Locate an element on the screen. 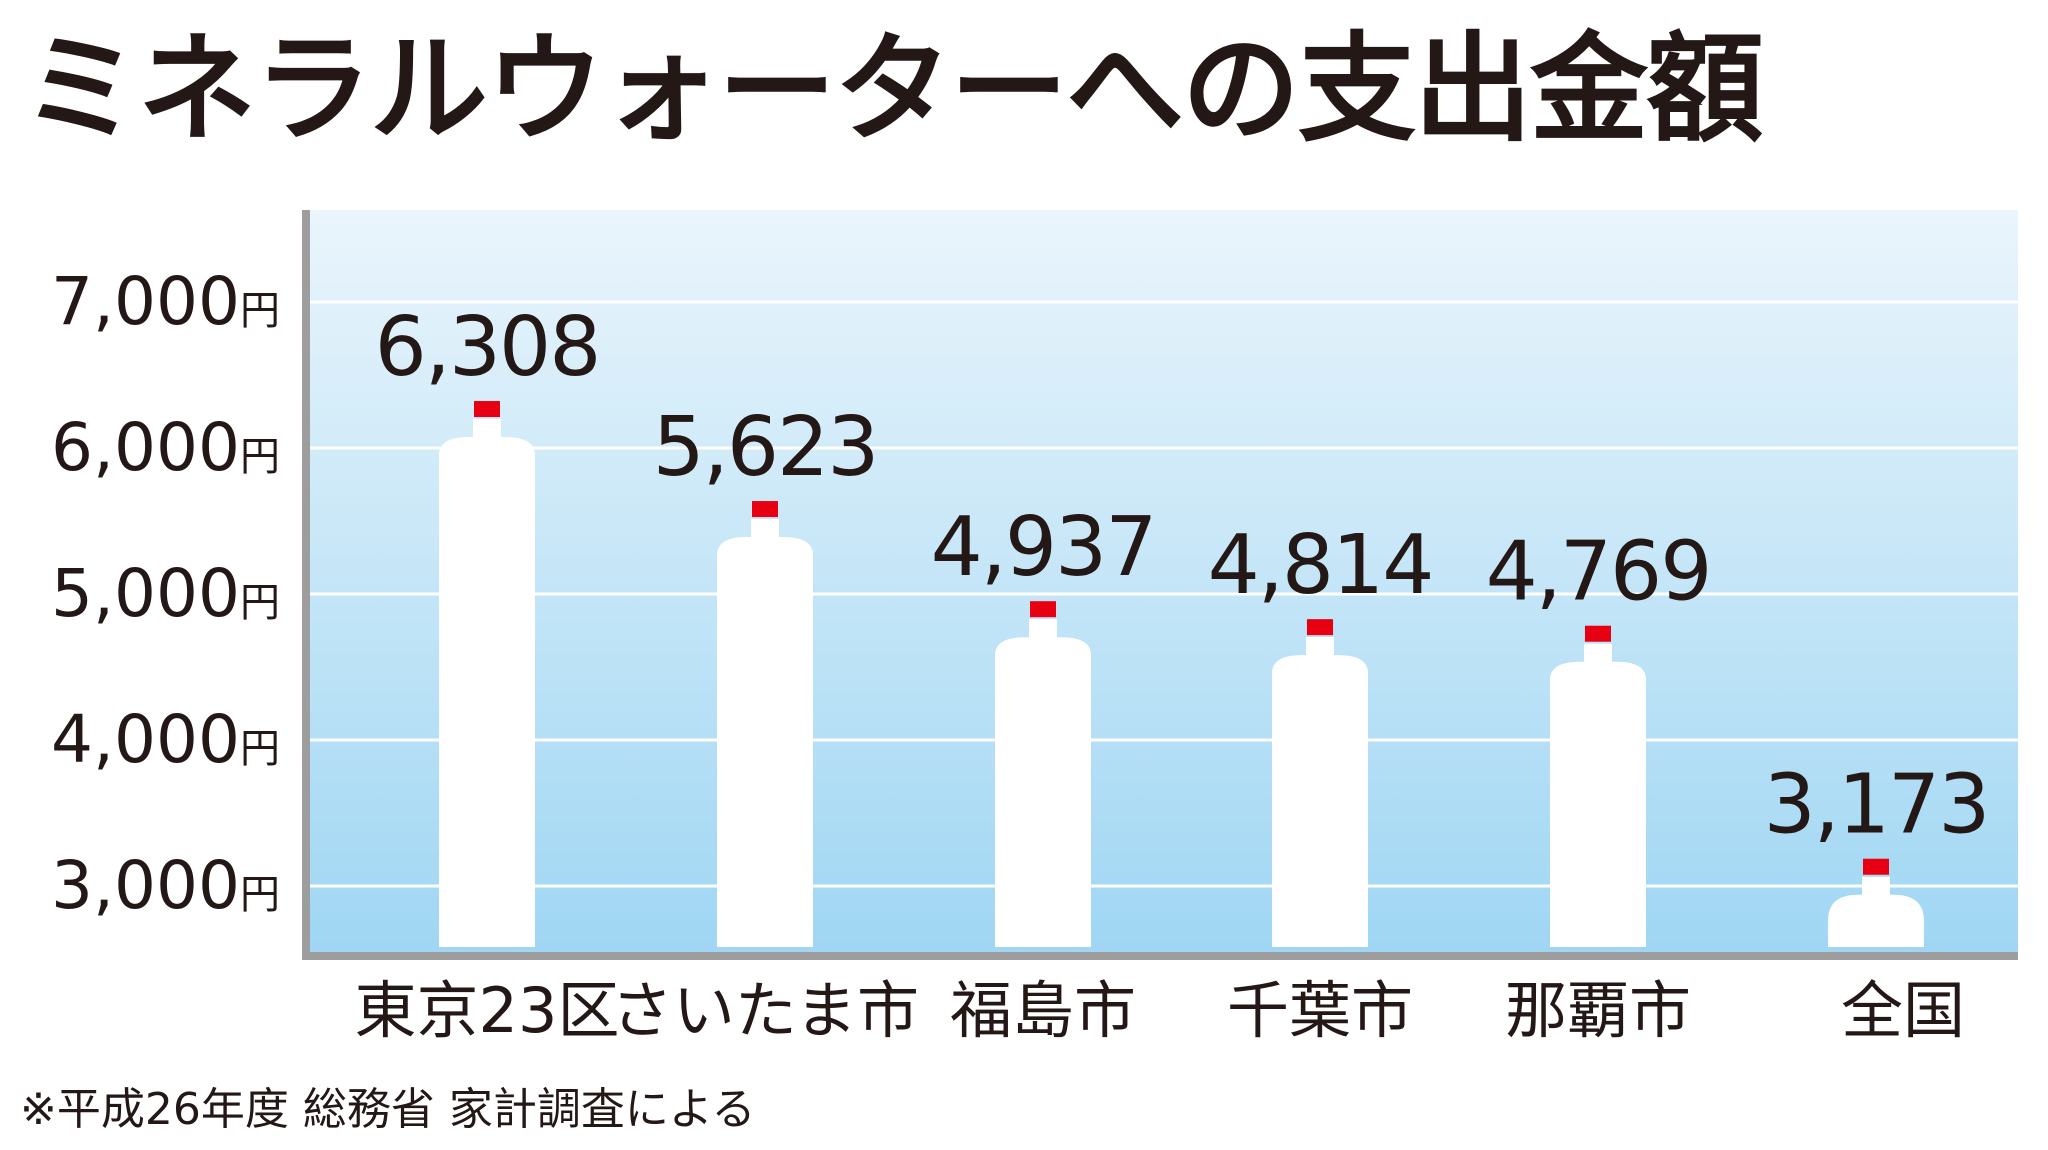 The image size is (2048, 1150). x-tick-label: 千葉市 is located at coordinates (1320, 1010).